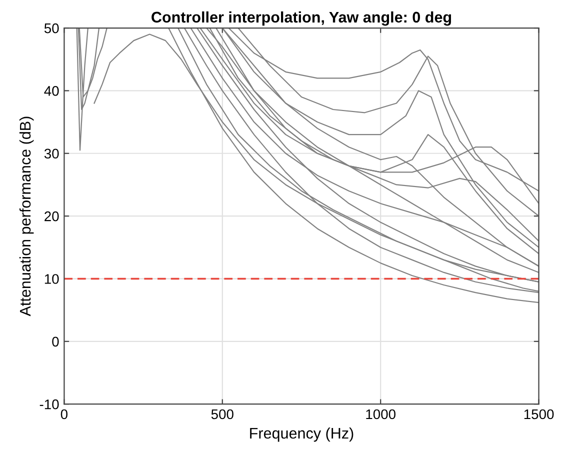 The image size is (563, 452). I want to click on y-tick-label: 0, so click(55, 341).